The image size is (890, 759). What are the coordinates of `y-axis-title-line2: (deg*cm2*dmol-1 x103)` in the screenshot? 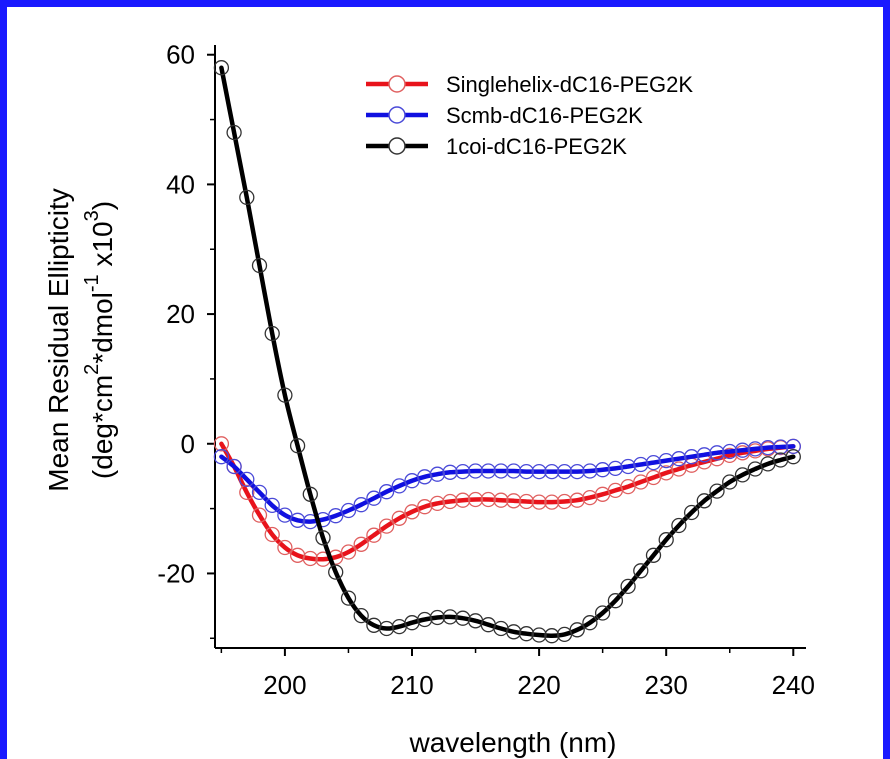 It's located at (99, 340).